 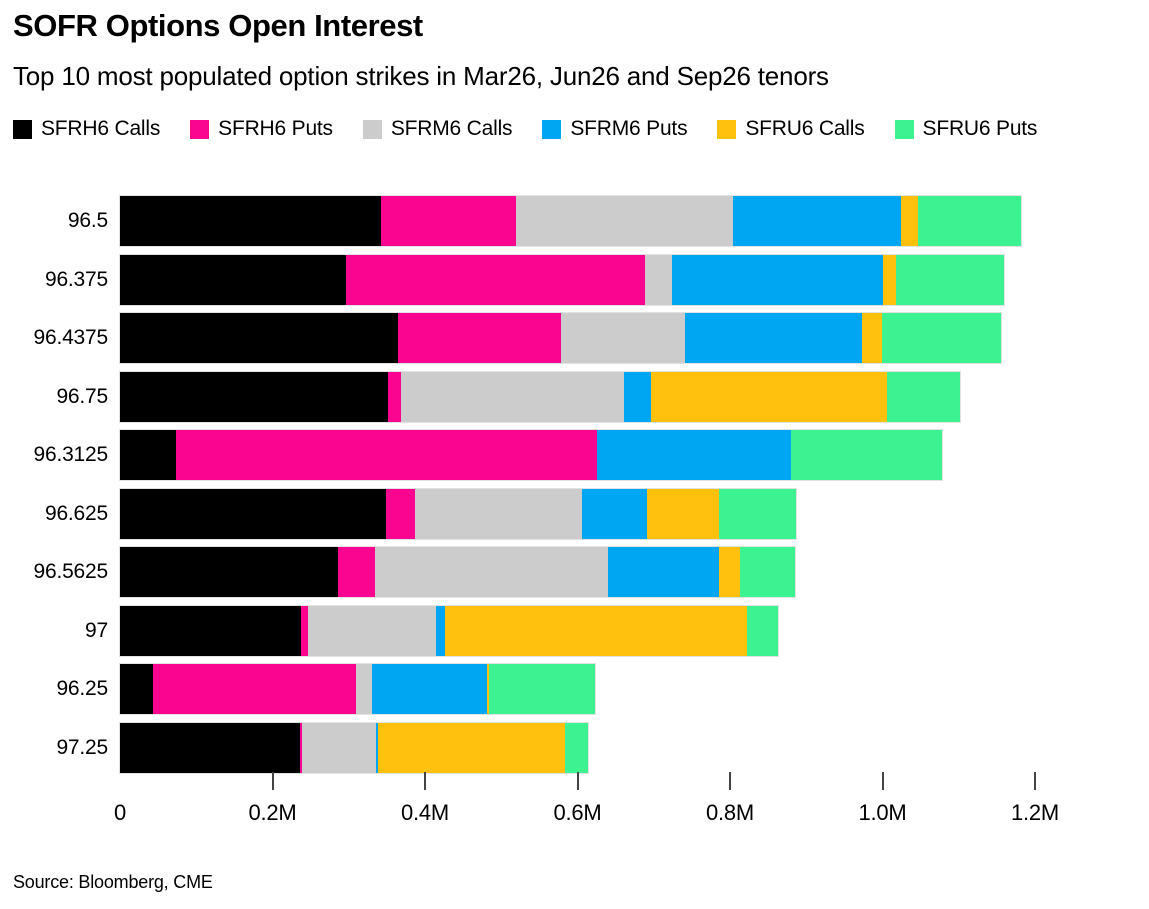 What do you see at coordinates (82, 747) in the screenshot?
I see `strike-label: 97.25` at bounding box center [82, 747].